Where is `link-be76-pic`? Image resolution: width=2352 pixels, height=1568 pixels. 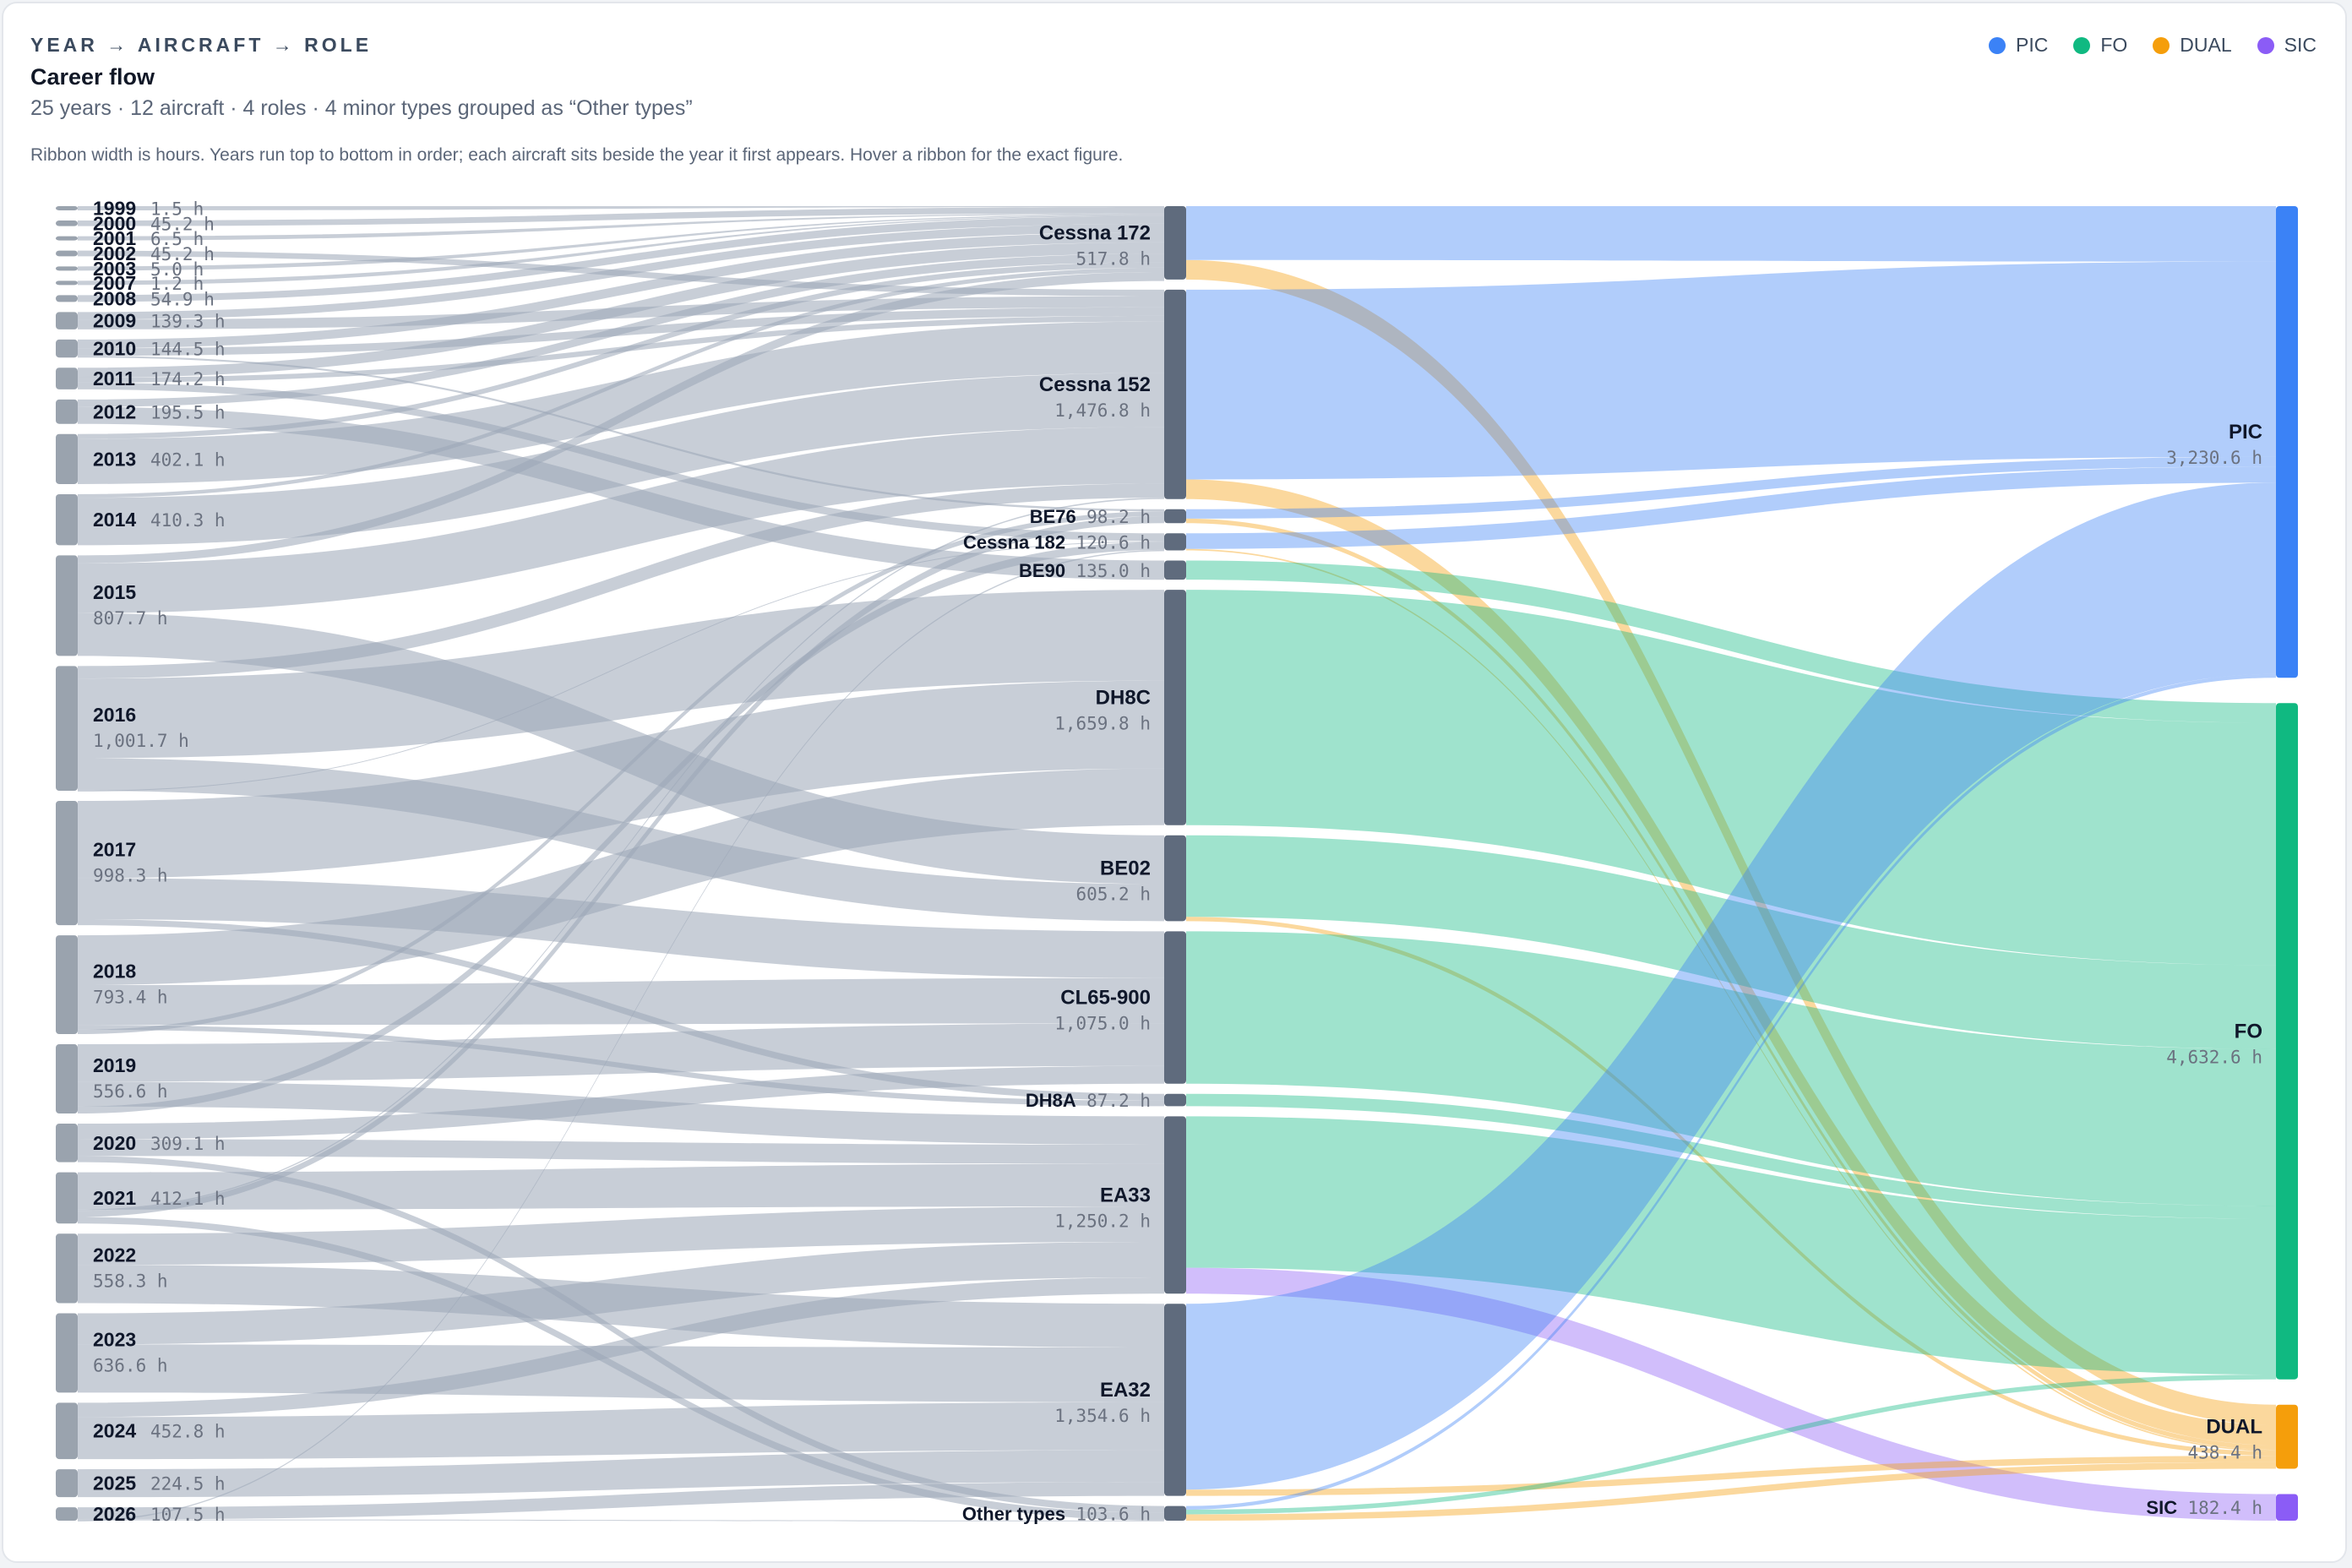
link-be76-pic is located at coordinates (1731, 487).